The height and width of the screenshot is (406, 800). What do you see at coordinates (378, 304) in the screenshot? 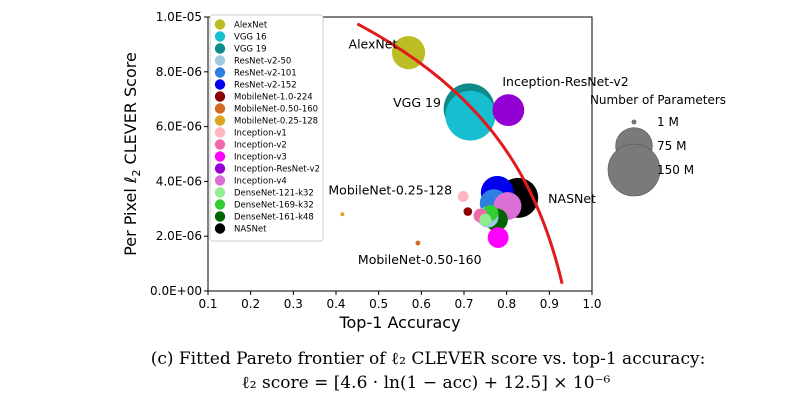
I see `x-tick-label: 0.5` at bounding box center [378, 304].